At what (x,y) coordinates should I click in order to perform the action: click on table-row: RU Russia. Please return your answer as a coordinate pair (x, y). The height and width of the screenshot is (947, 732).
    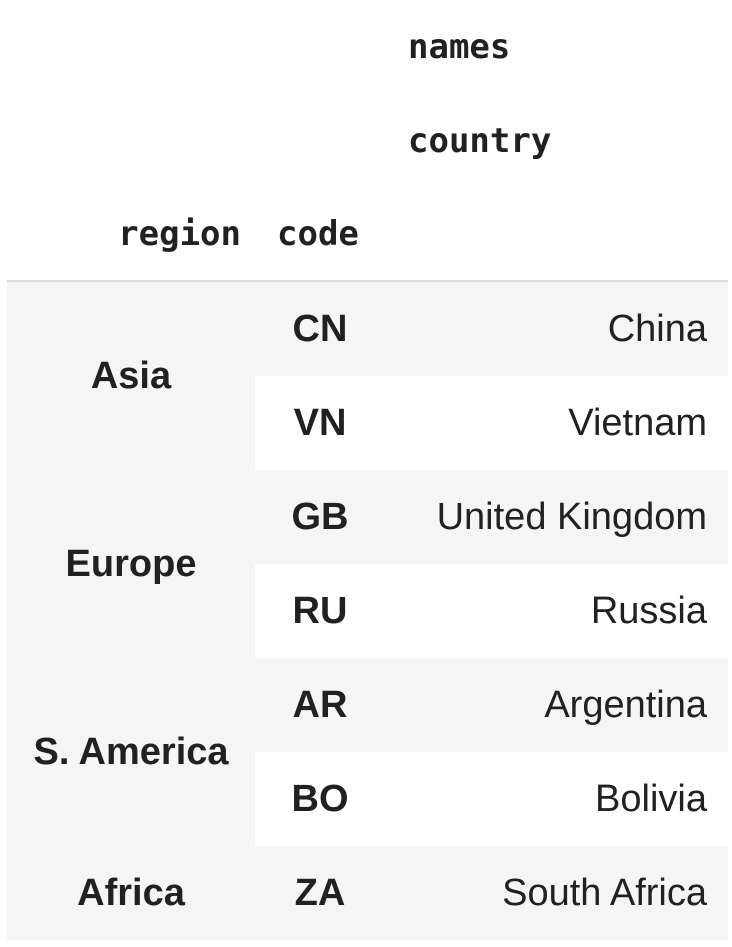
    Looking at the image, I should click on (367, 611).